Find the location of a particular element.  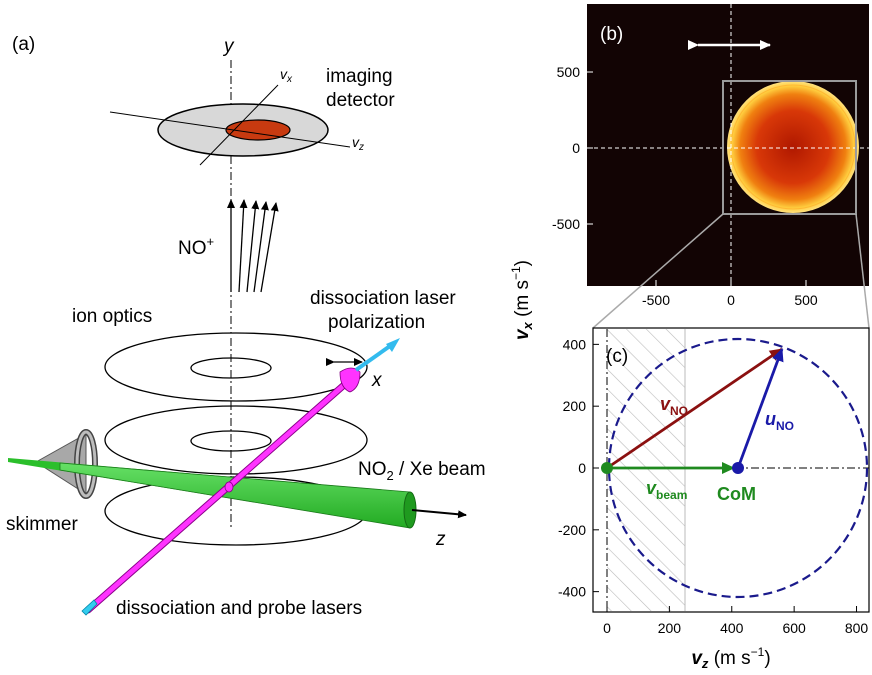

velocity-circle is located at coordinates (738, 468).